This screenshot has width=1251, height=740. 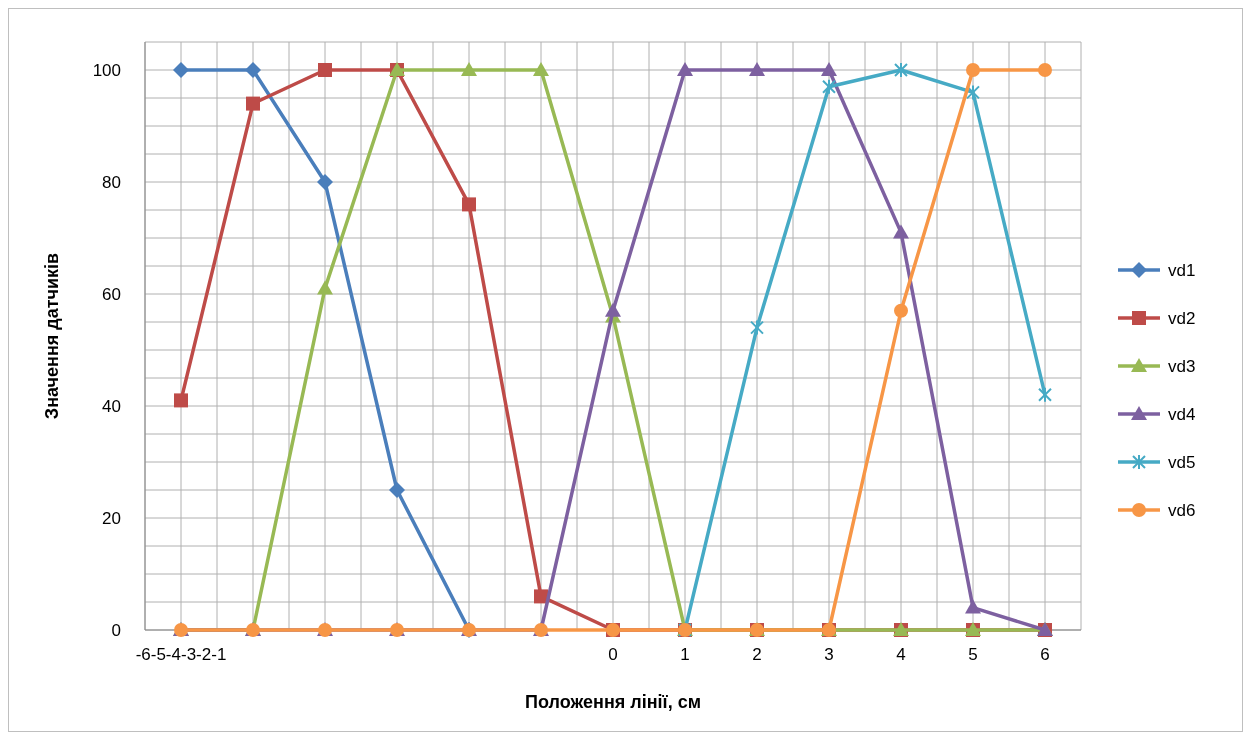 I want to click on x-tick-label: 2, so click(x=757, y=654).